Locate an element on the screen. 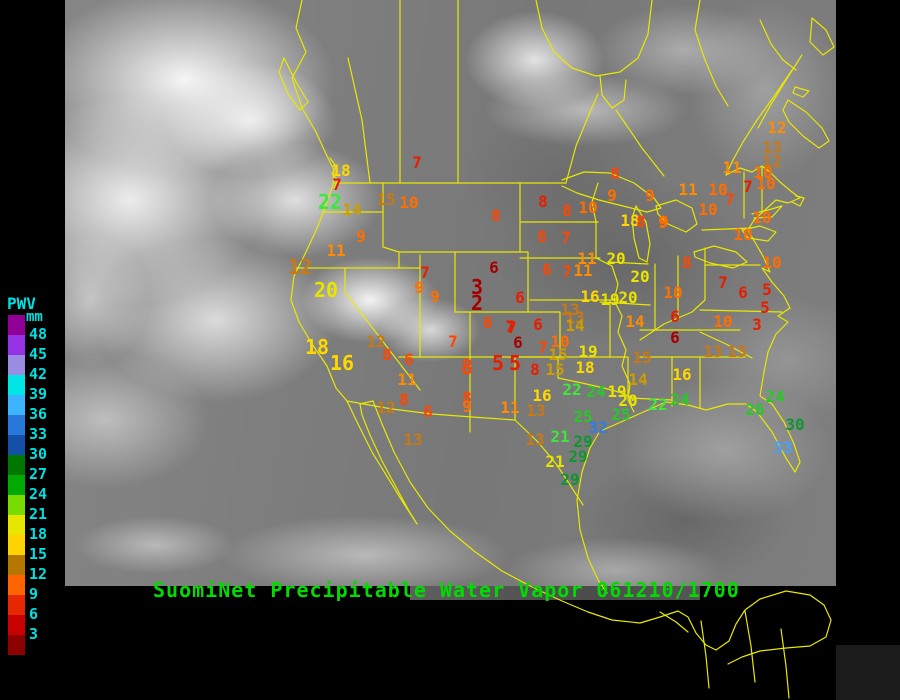  lake-superior is located at coordinates (611, 192).